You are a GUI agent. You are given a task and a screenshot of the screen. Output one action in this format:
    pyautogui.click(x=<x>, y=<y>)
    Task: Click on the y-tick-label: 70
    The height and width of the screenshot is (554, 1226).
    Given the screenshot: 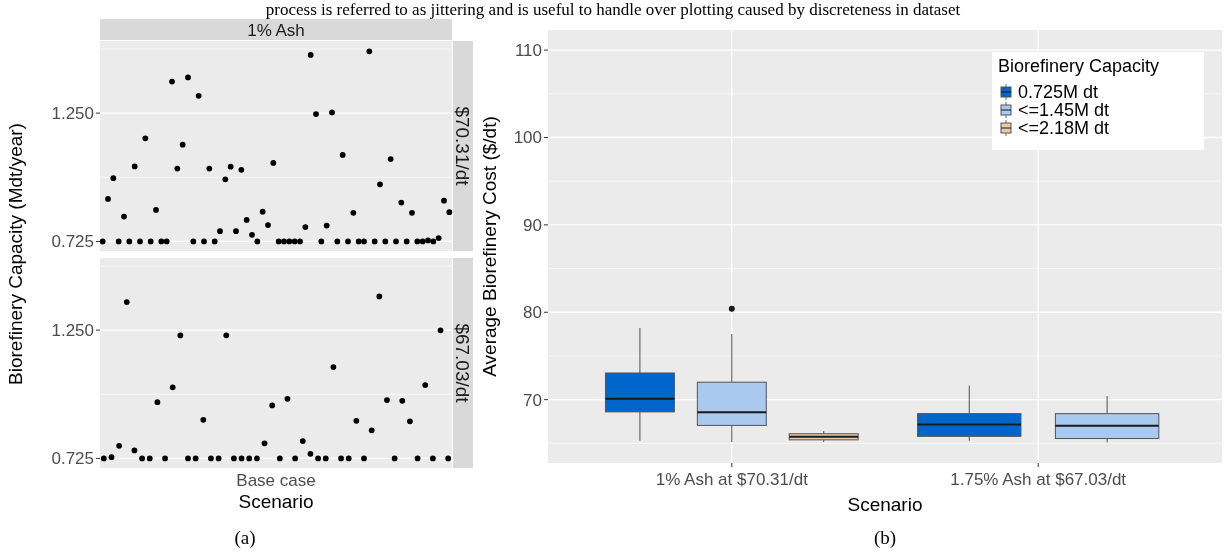 What is the action you would take?
    pyautogui.click(x=532, y=400)
    